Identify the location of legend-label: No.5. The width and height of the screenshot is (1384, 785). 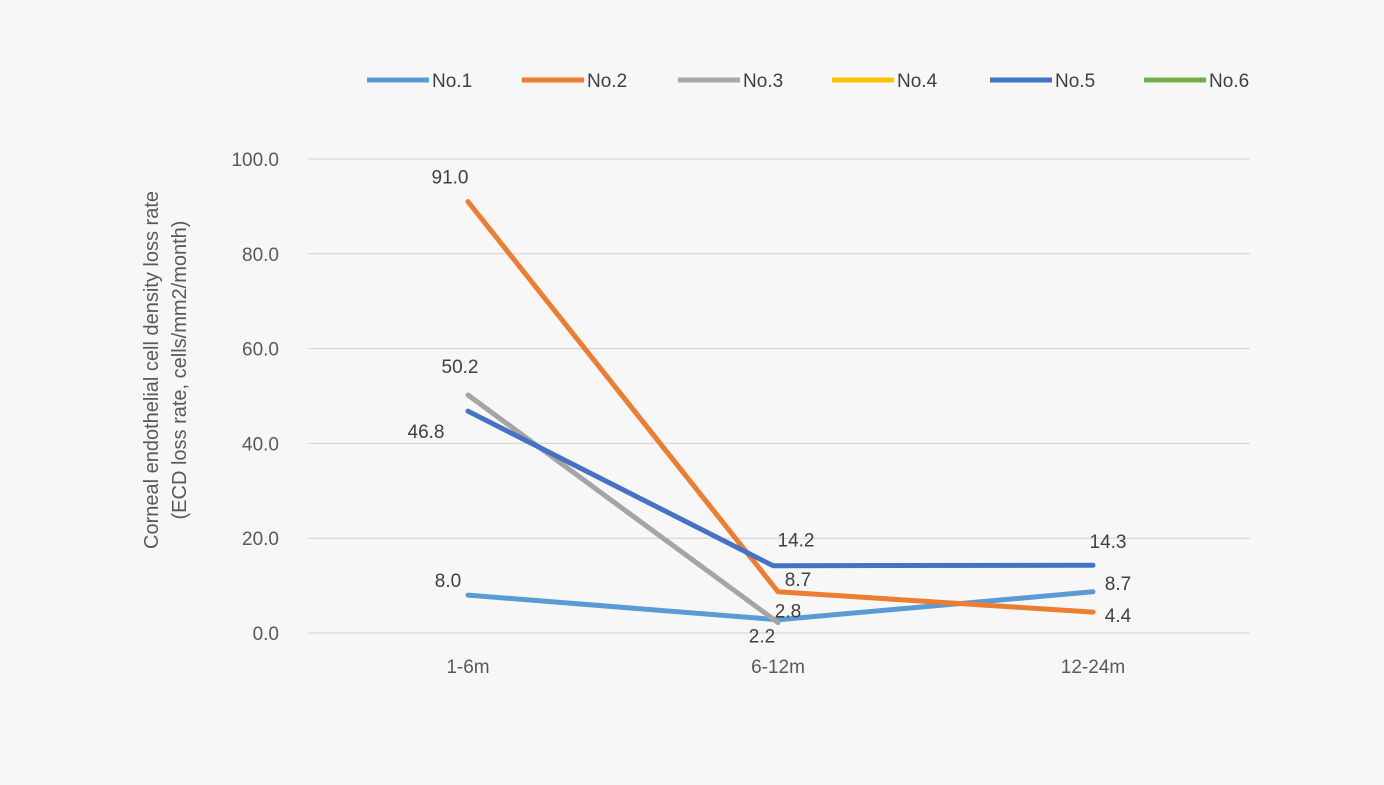
(1075, 81).